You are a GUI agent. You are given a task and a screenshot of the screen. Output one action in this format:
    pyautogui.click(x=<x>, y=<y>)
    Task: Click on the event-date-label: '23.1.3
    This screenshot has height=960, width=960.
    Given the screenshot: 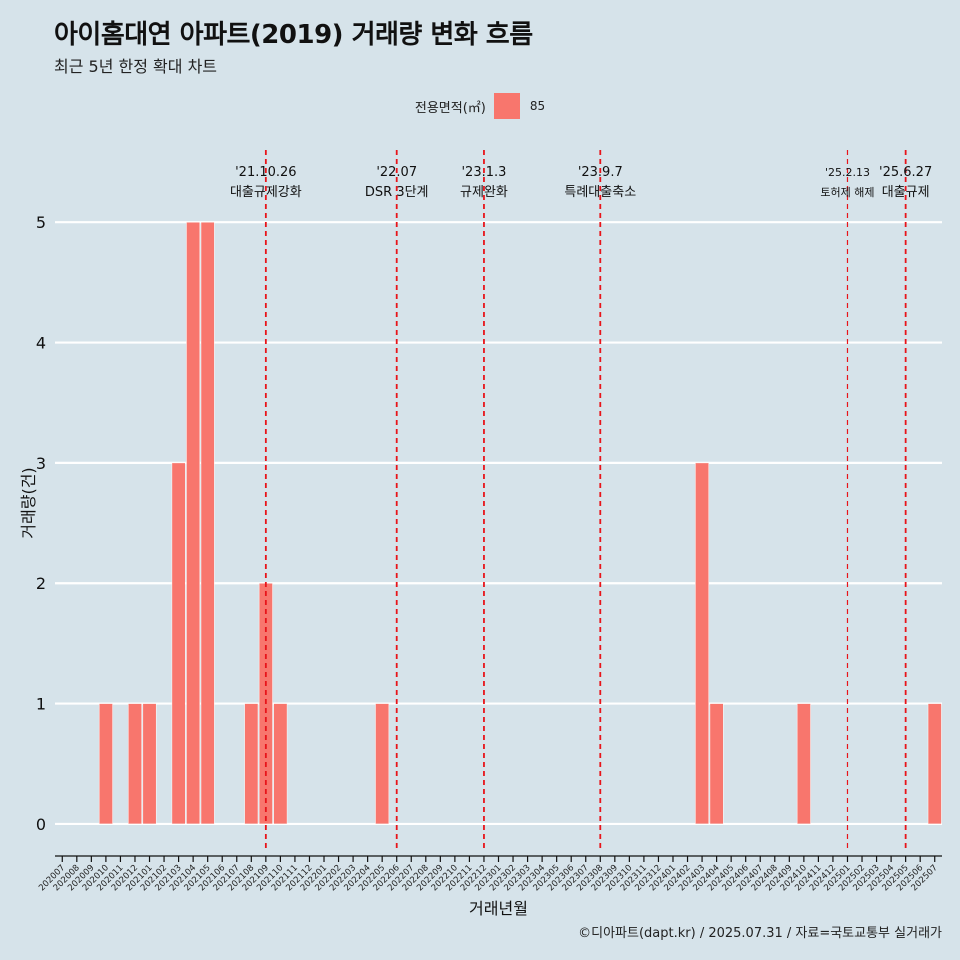 What is the action you would take?
    pyautogui.click(x=483, y=172)
    